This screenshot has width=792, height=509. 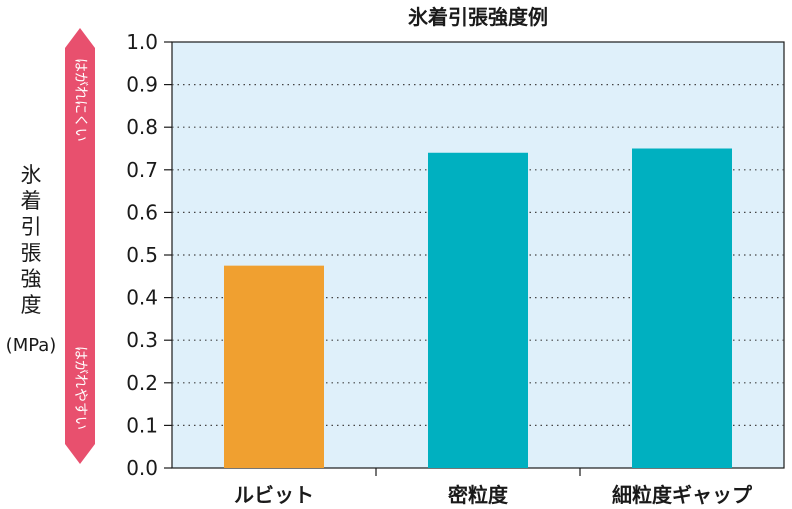 I want to click on y-tick-label: 0.2, so click(x=142, y=383).